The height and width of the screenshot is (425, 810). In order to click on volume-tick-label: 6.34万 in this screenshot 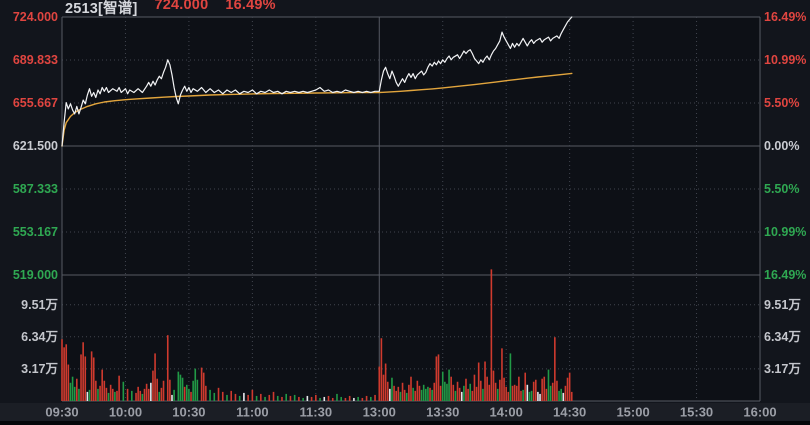, I will do `click(39, 336)`.